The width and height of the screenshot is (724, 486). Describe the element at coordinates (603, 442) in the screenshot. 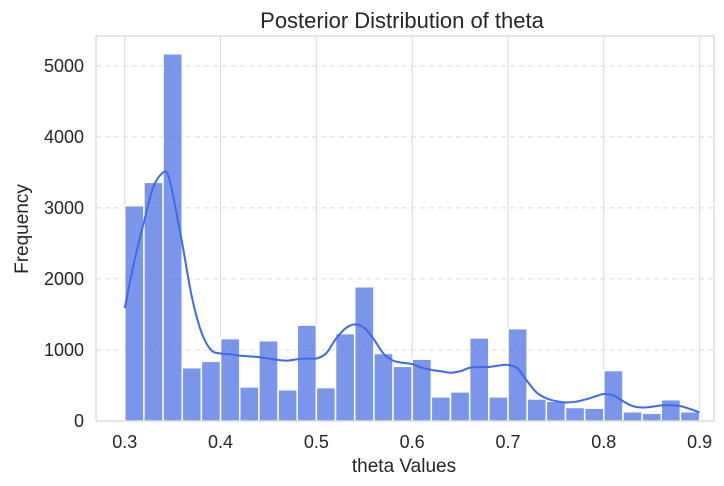

I see `x-tick-label: 0.8` at that location.